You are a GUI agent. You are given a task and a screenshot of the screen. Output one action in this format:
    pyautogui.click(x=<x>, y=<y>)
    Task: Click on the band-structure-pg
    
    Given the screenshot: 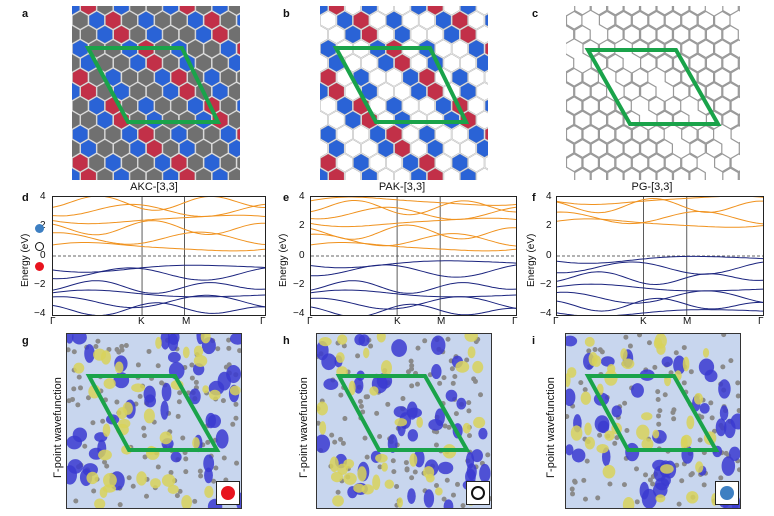 What is the action you would take?
    pyautogui.click(x=660, y=256)
    